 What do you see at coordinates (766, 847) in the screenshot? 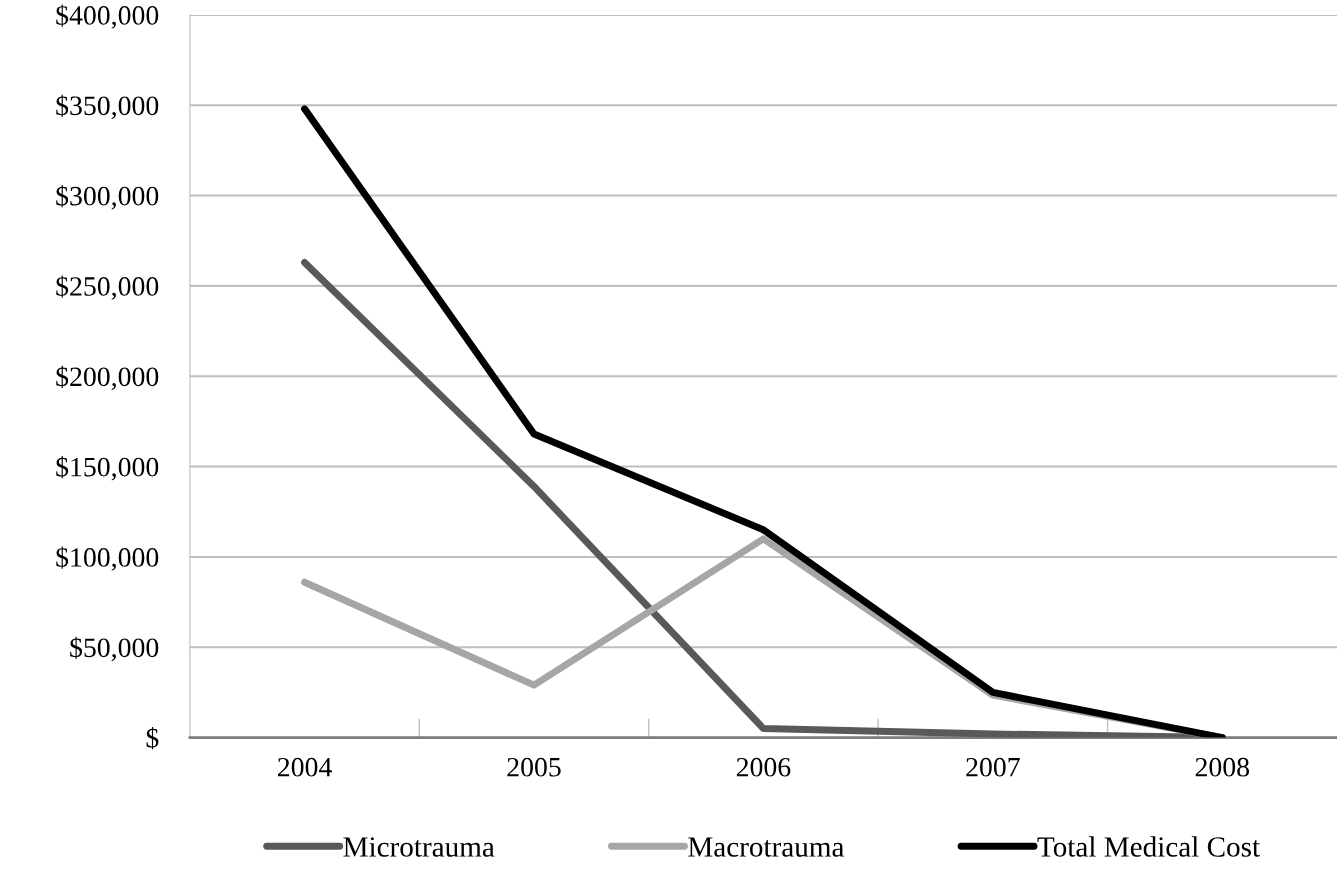
I see `legend-label: Macrotrauma` at bounding box center [766, 847].